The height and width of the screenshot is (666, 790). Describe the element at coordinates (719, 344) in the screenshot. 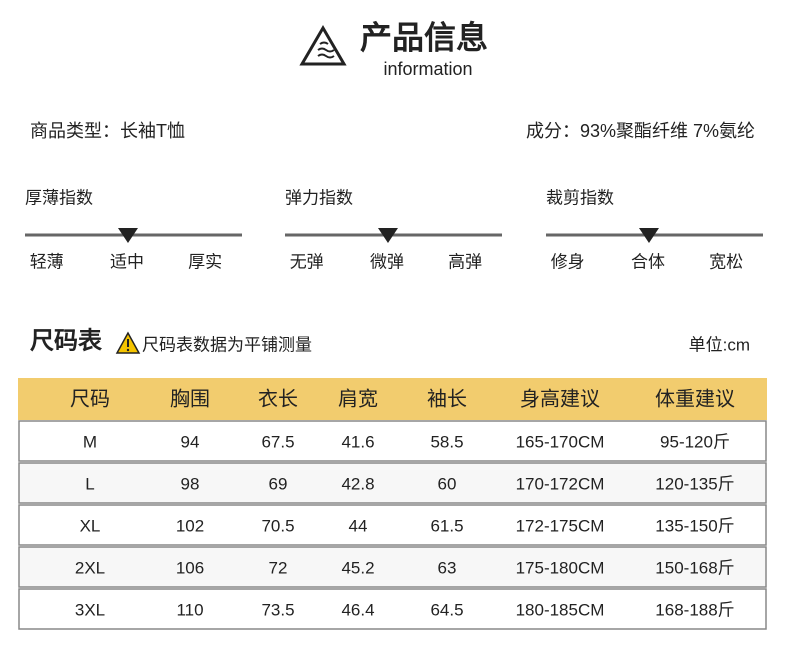

I see `size-chart-unit: 单位:cm` at that location.